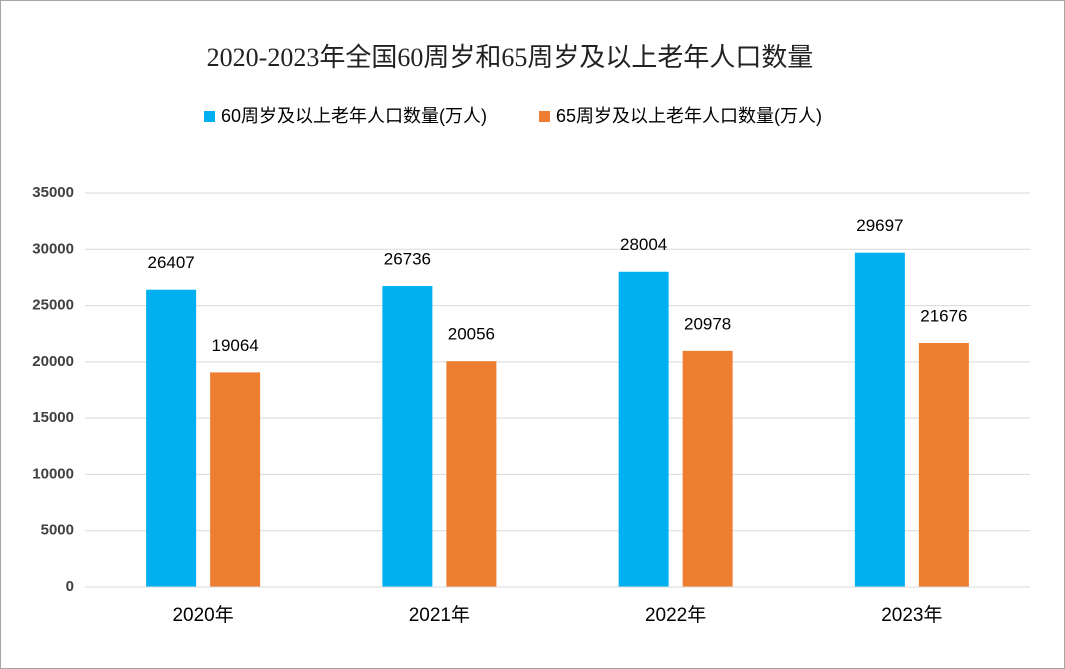 This screenshot has width=1065, height=669. What do you see at coordinates (471, 334) in the screenshot?
I see `data-label: 20056` at bounding box center [471, 334].